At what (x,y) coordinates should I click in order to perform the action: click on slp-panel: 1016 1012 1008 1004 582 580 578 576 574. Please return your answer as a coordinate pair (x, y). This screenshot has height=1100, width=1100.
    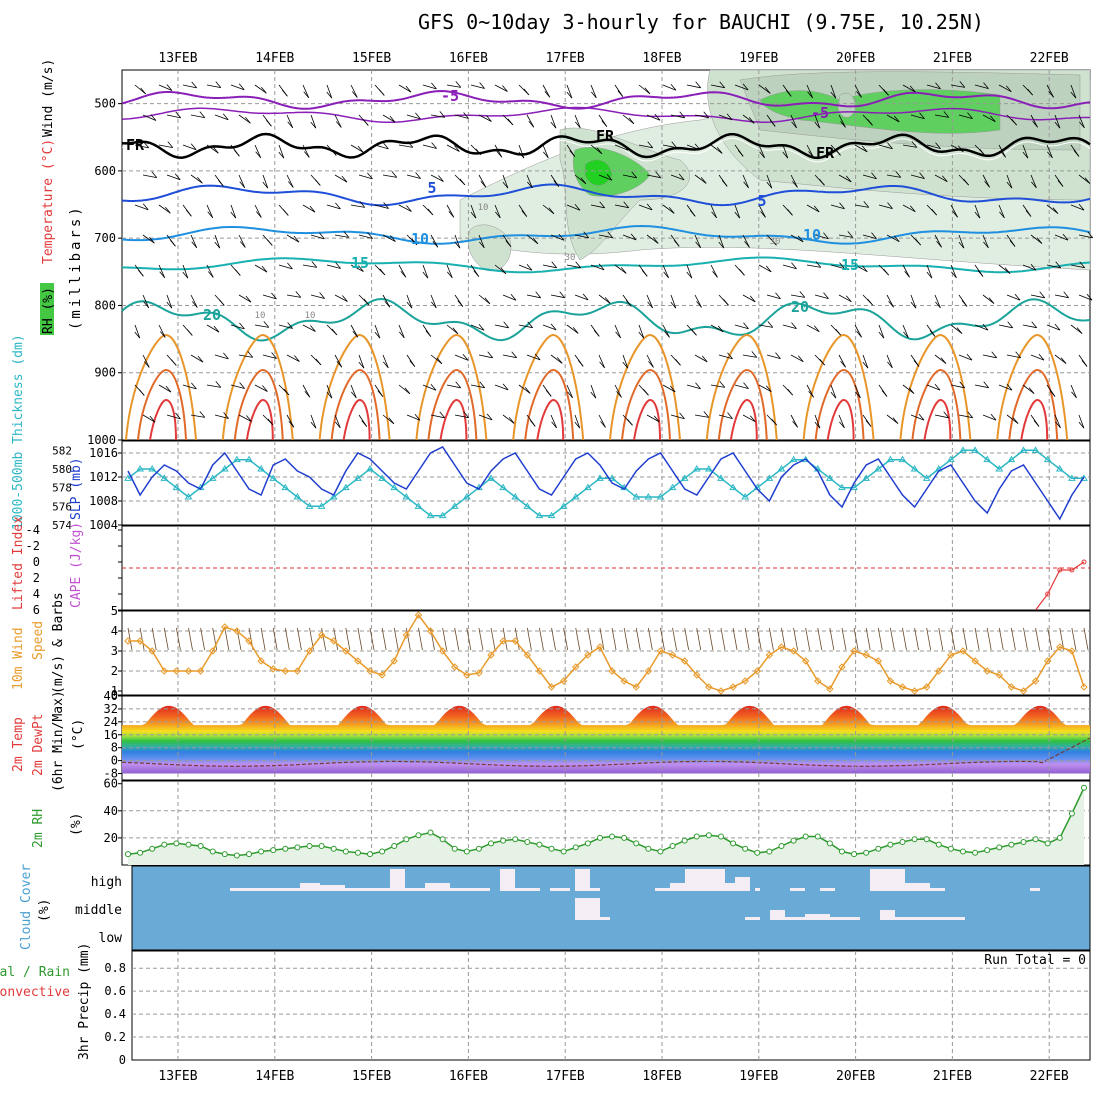
    Looking at the image, I should click on (571, 486).